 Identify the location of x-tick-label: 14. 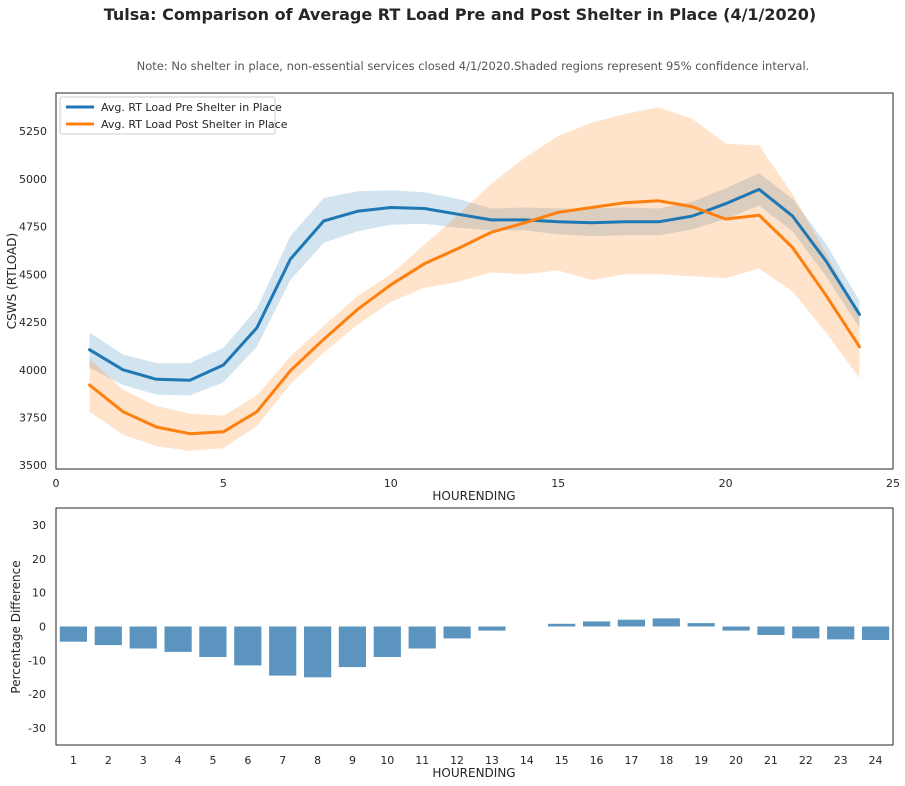
(527, 760).